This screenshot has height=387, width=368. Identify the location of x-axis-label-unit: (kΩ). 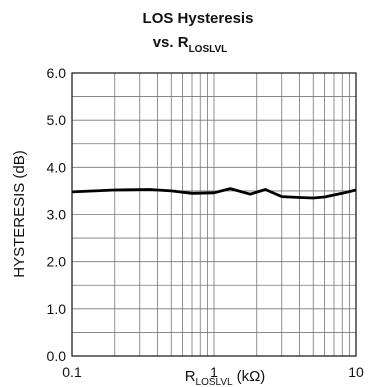
(251, 376).